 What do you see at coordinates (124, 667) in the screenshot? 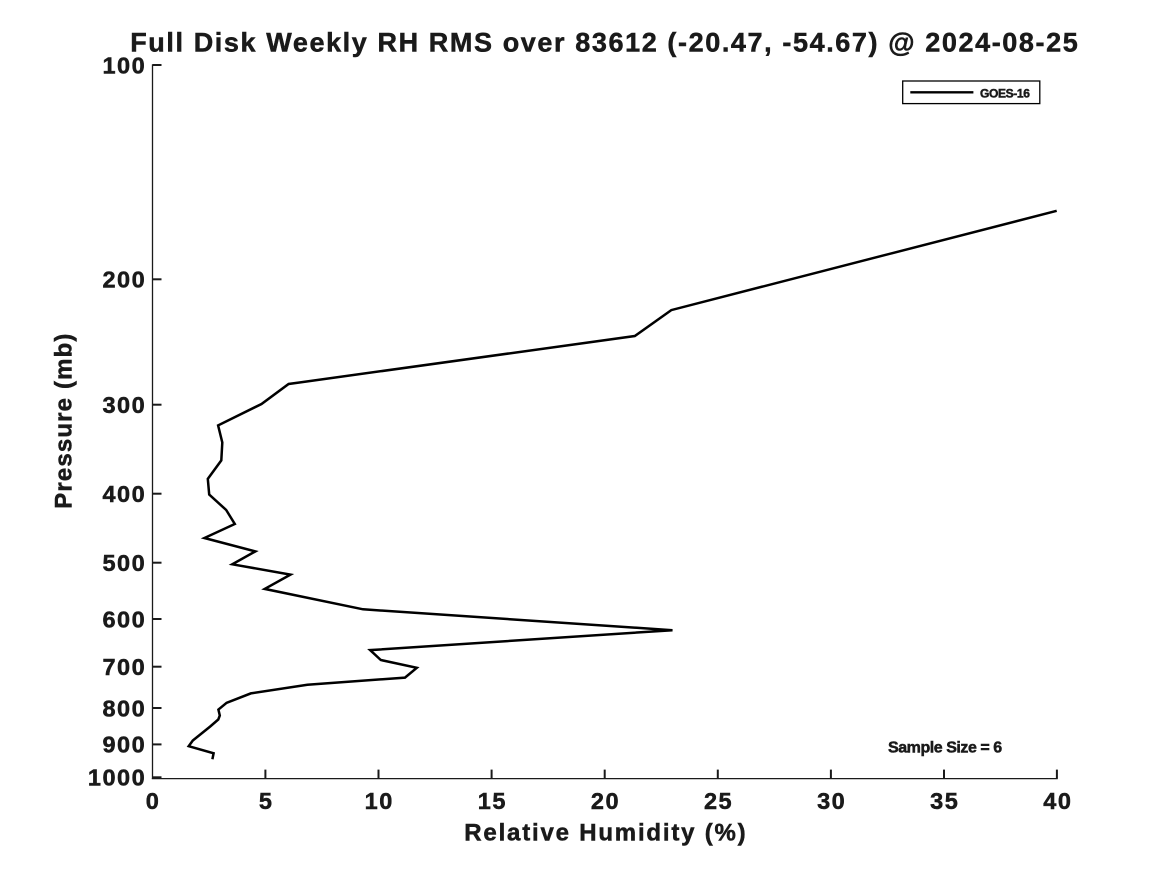
I see `svg-text: 700` at bounding box center [124, 667].